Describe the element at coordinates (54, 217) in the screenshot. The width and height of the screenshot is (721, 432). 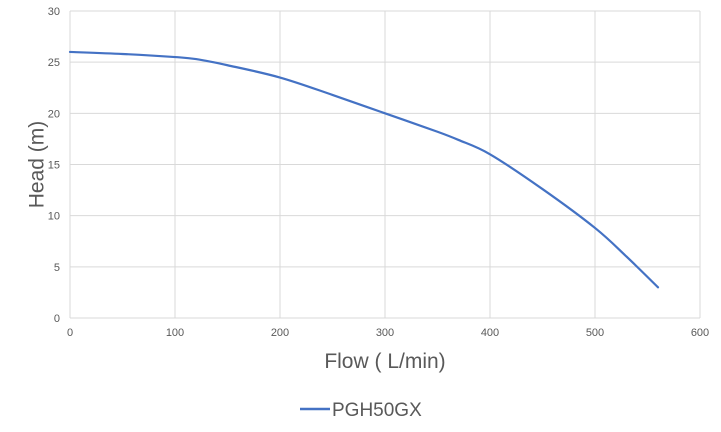
I see `y-tick-label: 10` at that location.